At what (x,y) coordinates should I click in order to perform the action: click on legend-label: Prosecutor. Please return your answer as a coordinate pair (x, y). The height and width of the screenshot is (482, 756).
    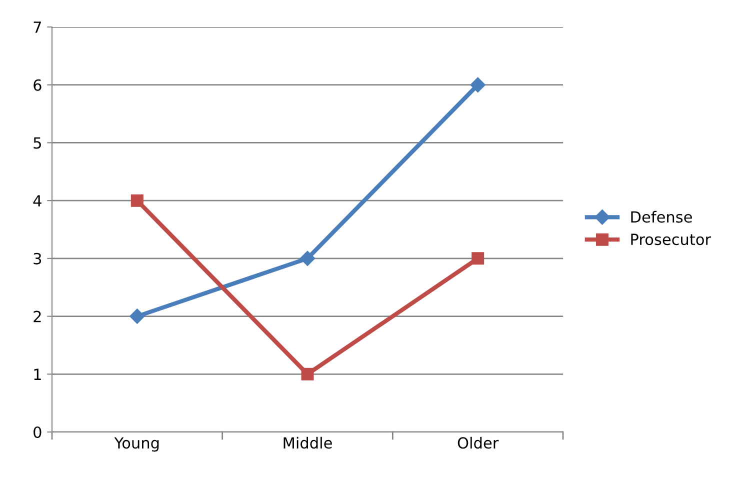
    Looking at the image, I should click on (671, 240).